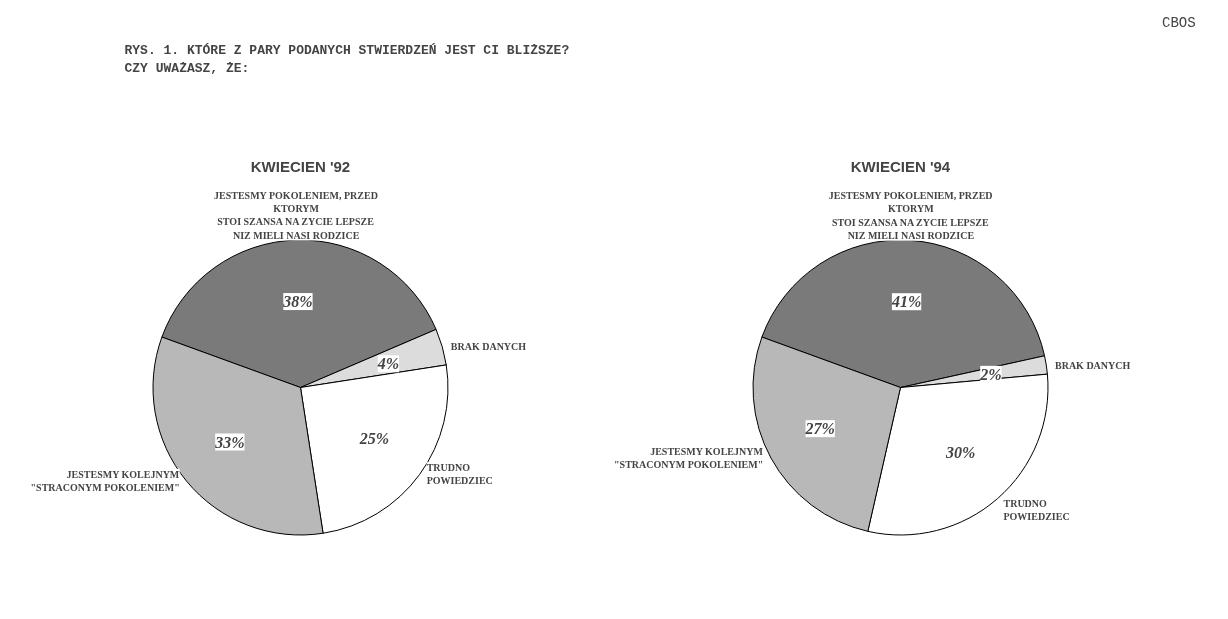  I want to click on data-label: 30%, so click(960, 452).